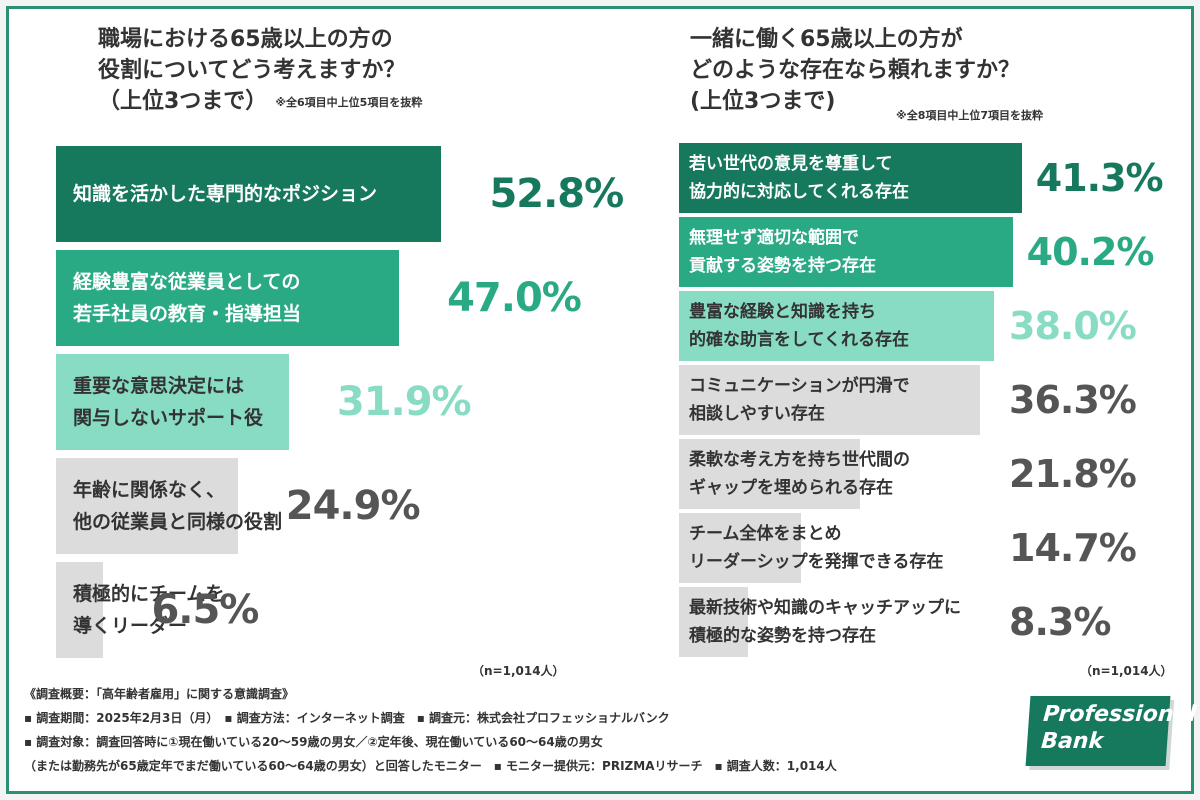 The height and width of the screenshot is (800, 1200). I want to click on bar-value-3: 38.0%, so click(1073, 326).